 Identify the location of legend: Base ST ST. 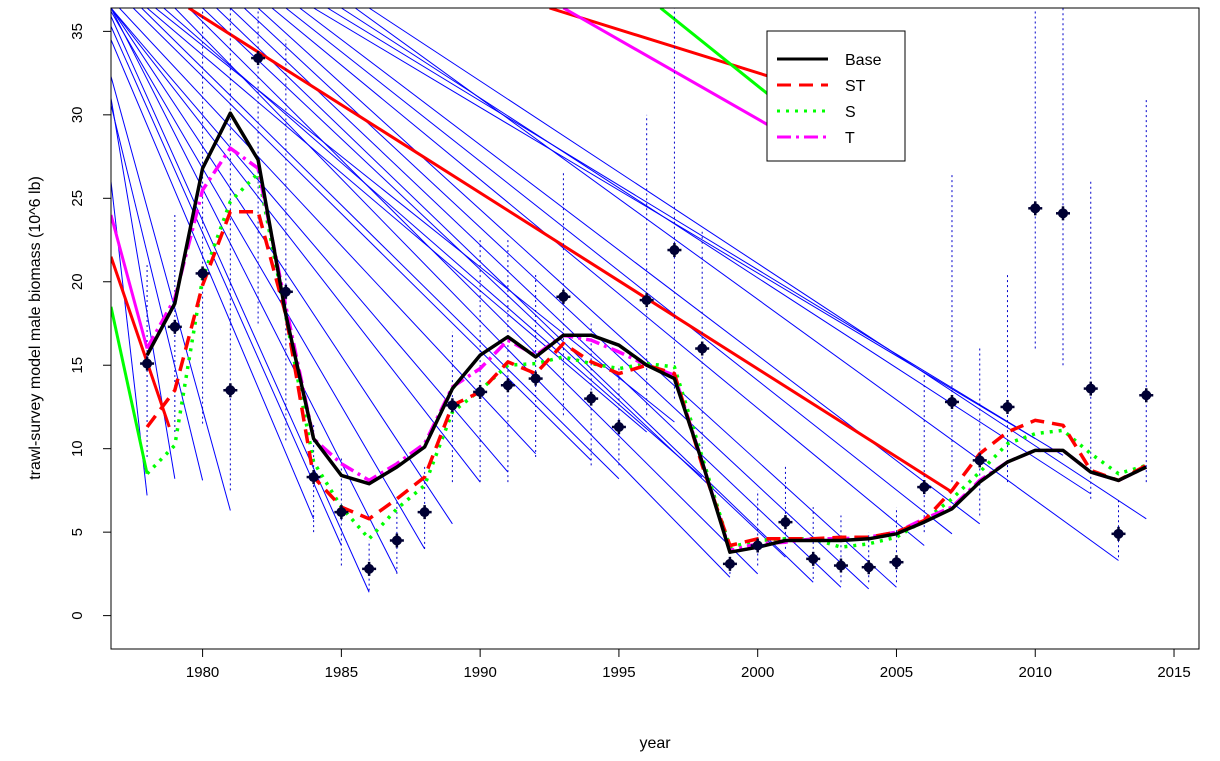
(836, 96).